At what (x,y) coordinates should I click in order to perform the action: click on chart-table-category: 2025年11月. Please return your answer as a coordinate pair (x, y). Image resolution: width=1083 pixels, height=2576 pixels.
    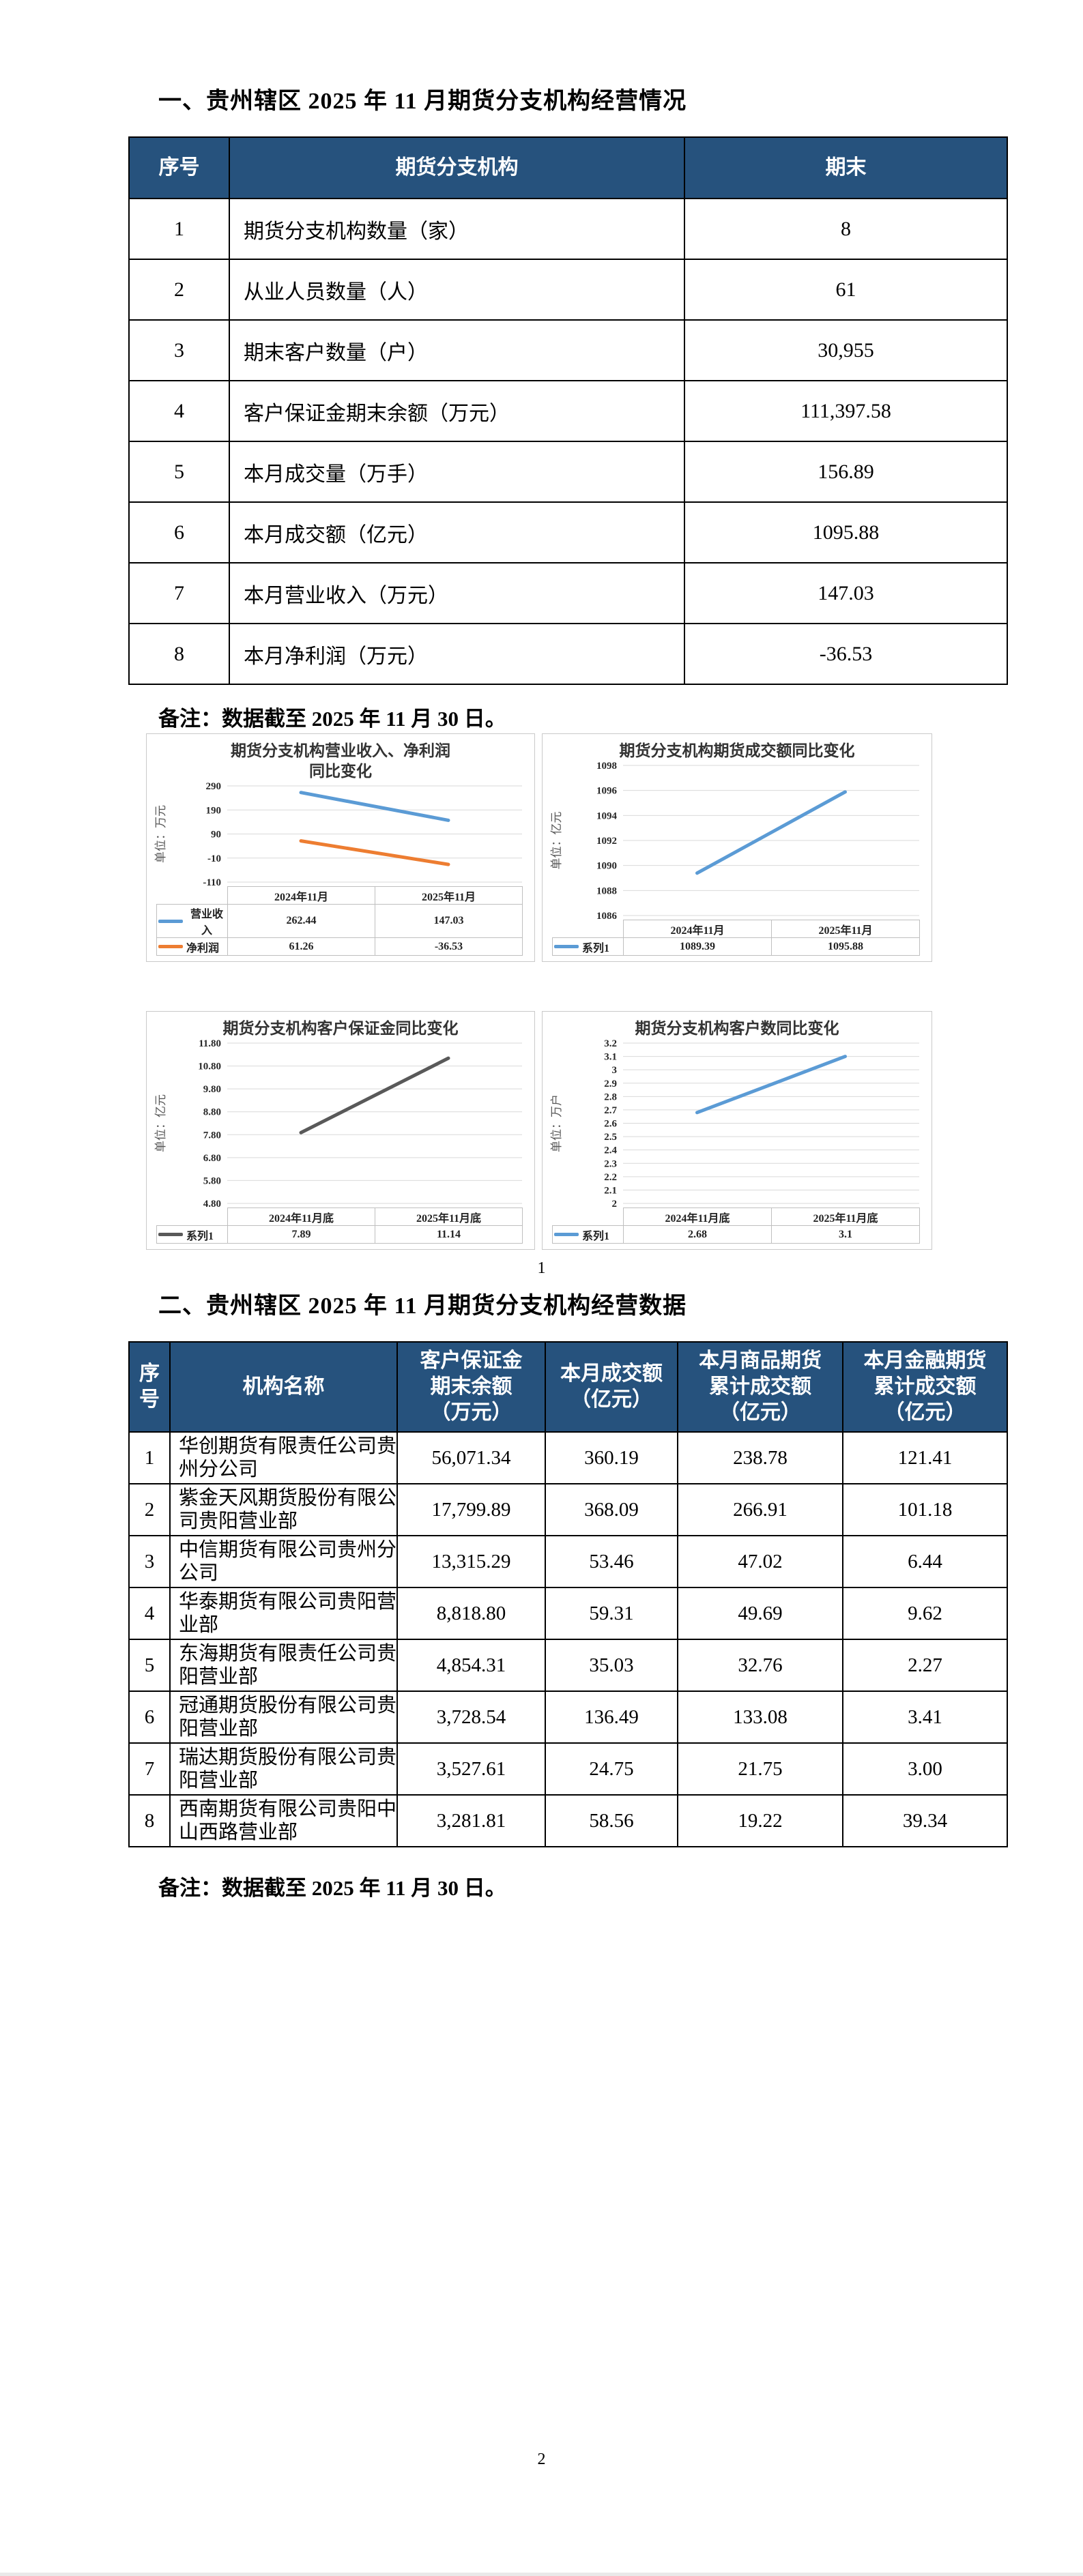
    Looking at the image, I should click on (845, 929).